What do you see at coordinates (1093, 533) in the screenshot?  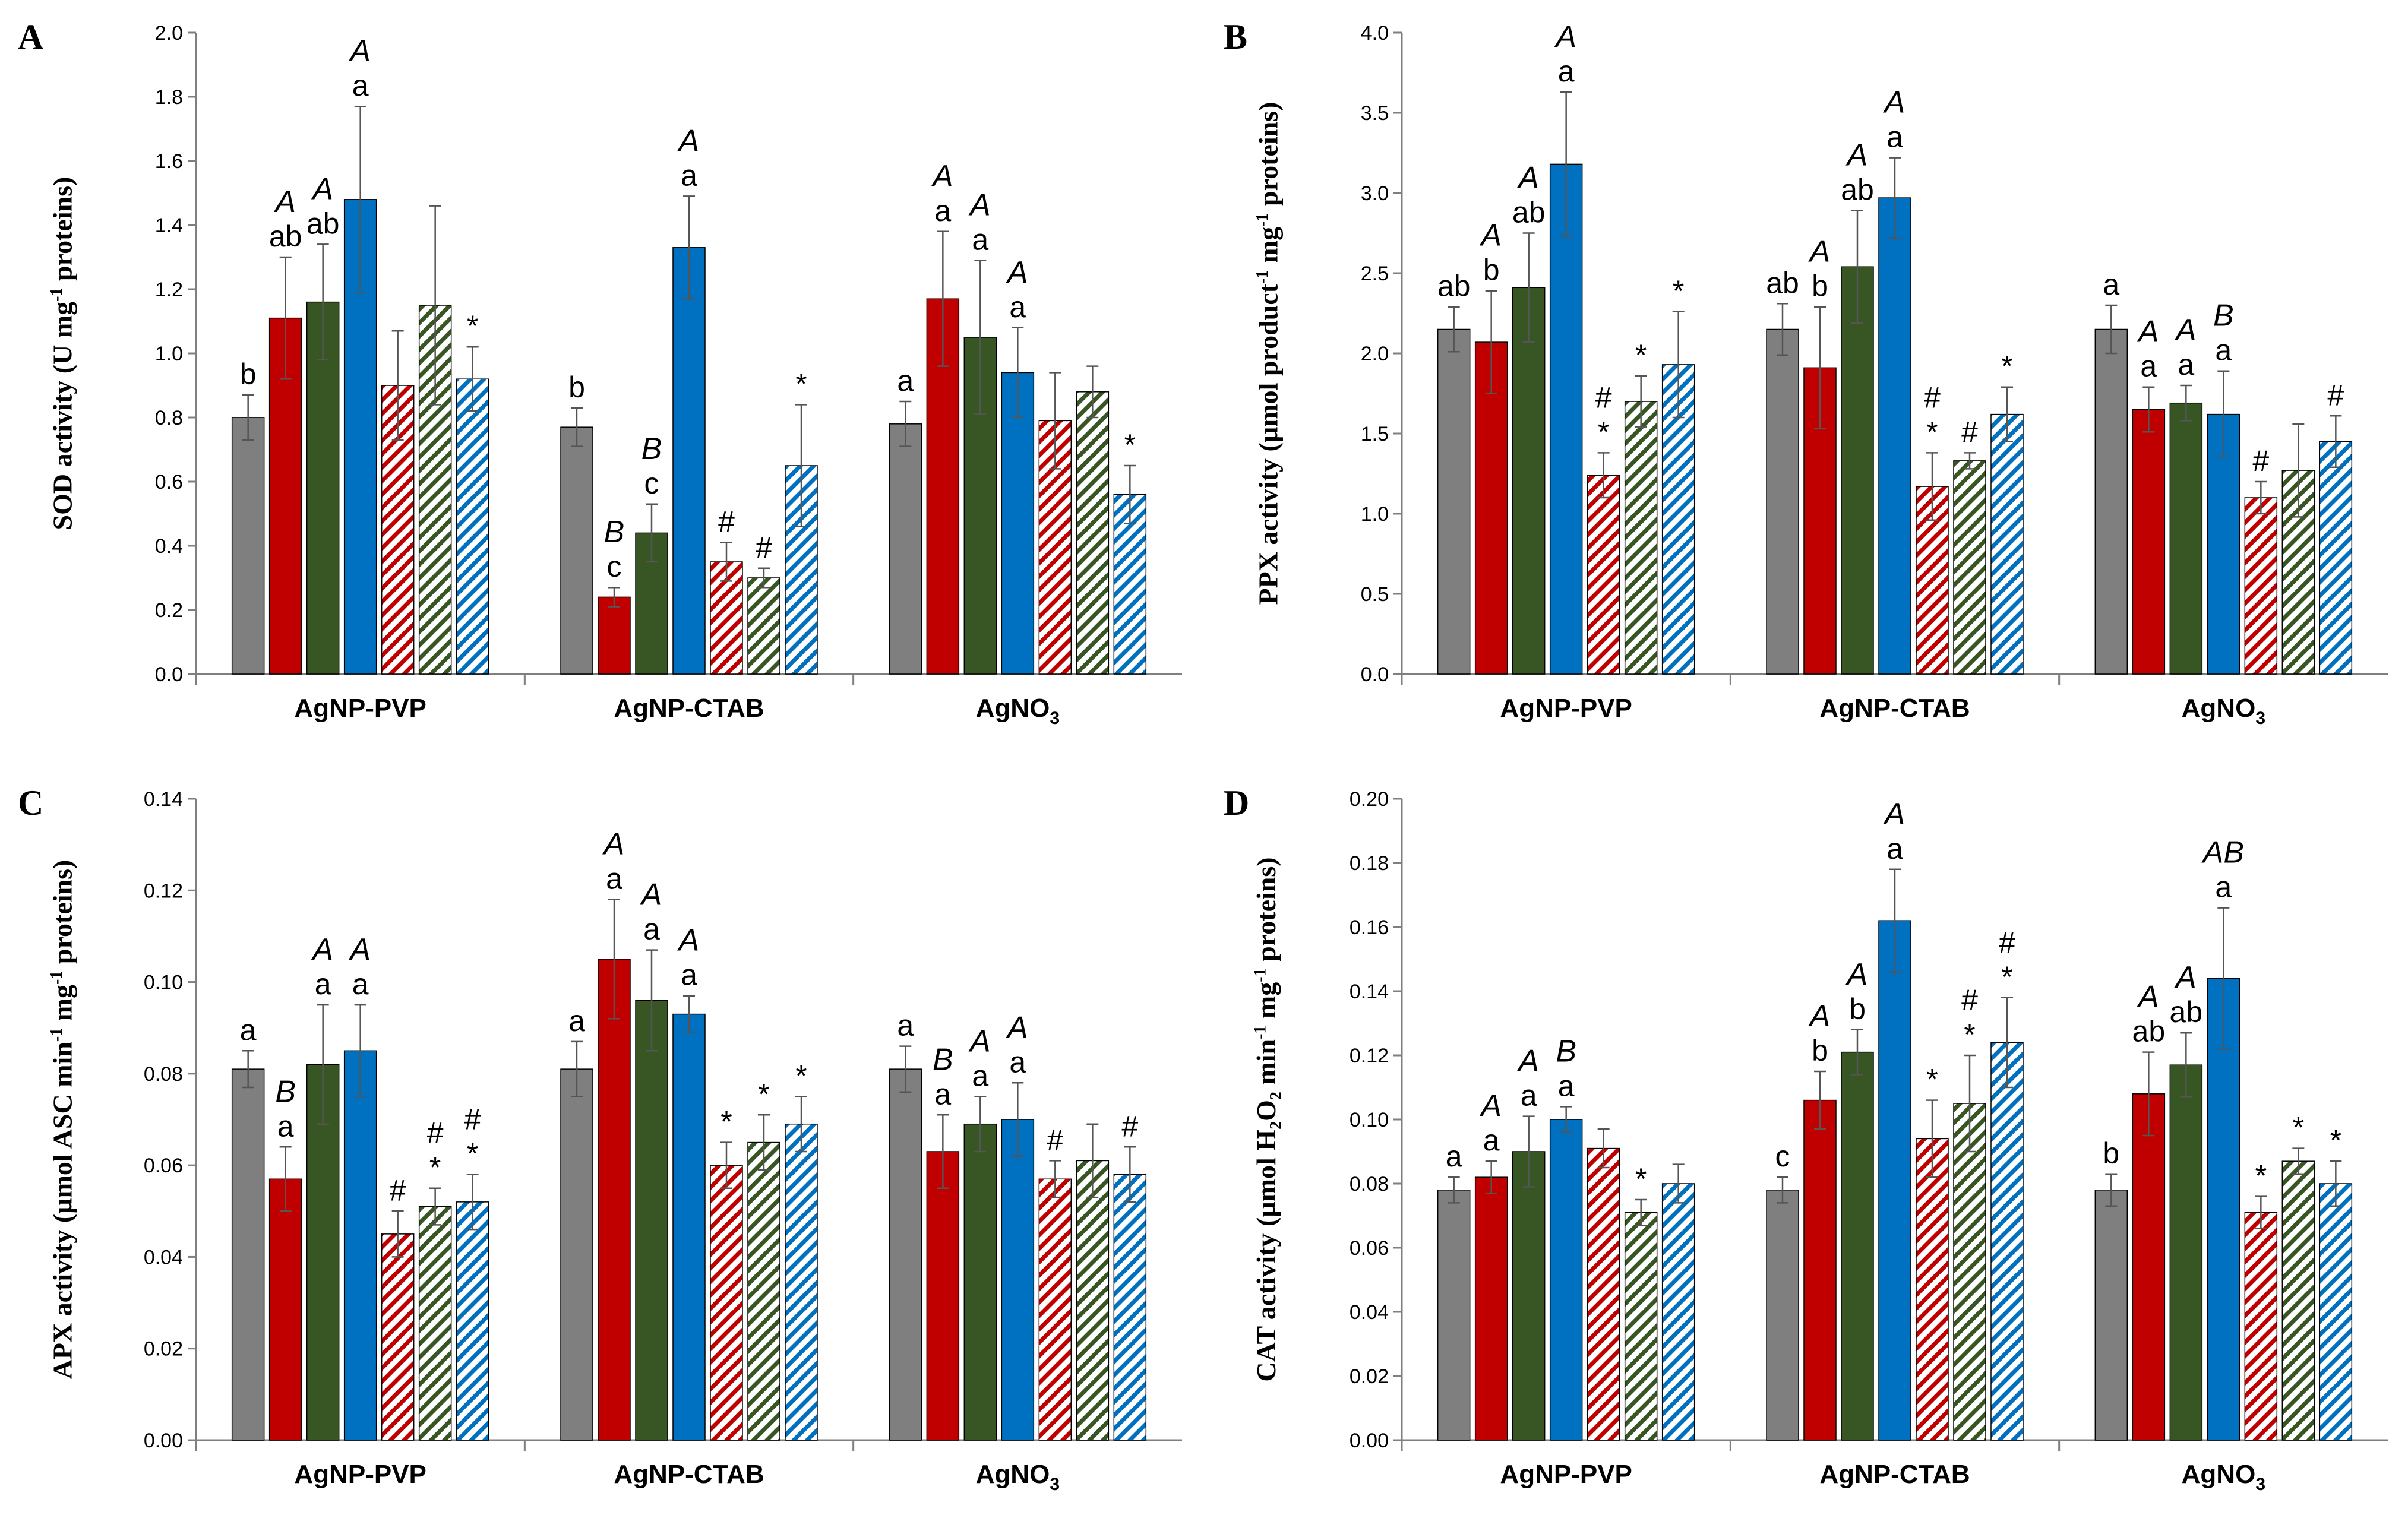 I see `bar-green-hatched-AgNO3` at bounding box center [1093, 533].